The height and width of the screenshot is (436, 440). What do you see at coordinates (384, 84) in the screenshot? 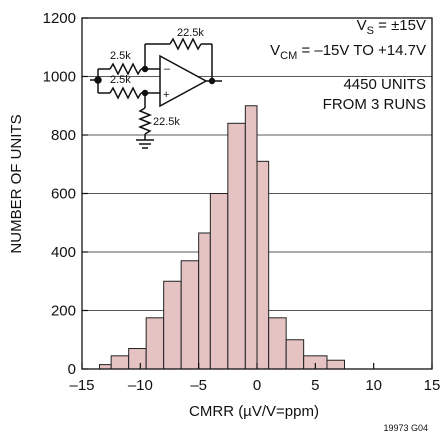
I see `annotation-unit-count: 4450 UNITS` at bounding box center [384, 84].